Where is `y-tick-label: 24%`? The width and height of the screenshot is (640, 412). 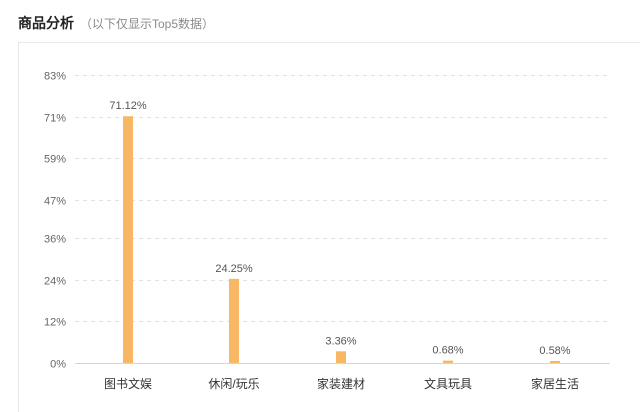 y-tick-label: 24% is located at coordinates (55, 282).